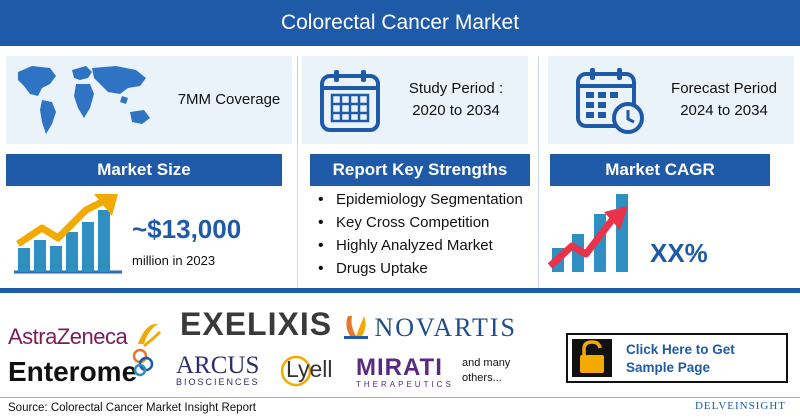 The image size is (800, 420). I want to click on market-size-unit: million in 2023, so click(174, 260).